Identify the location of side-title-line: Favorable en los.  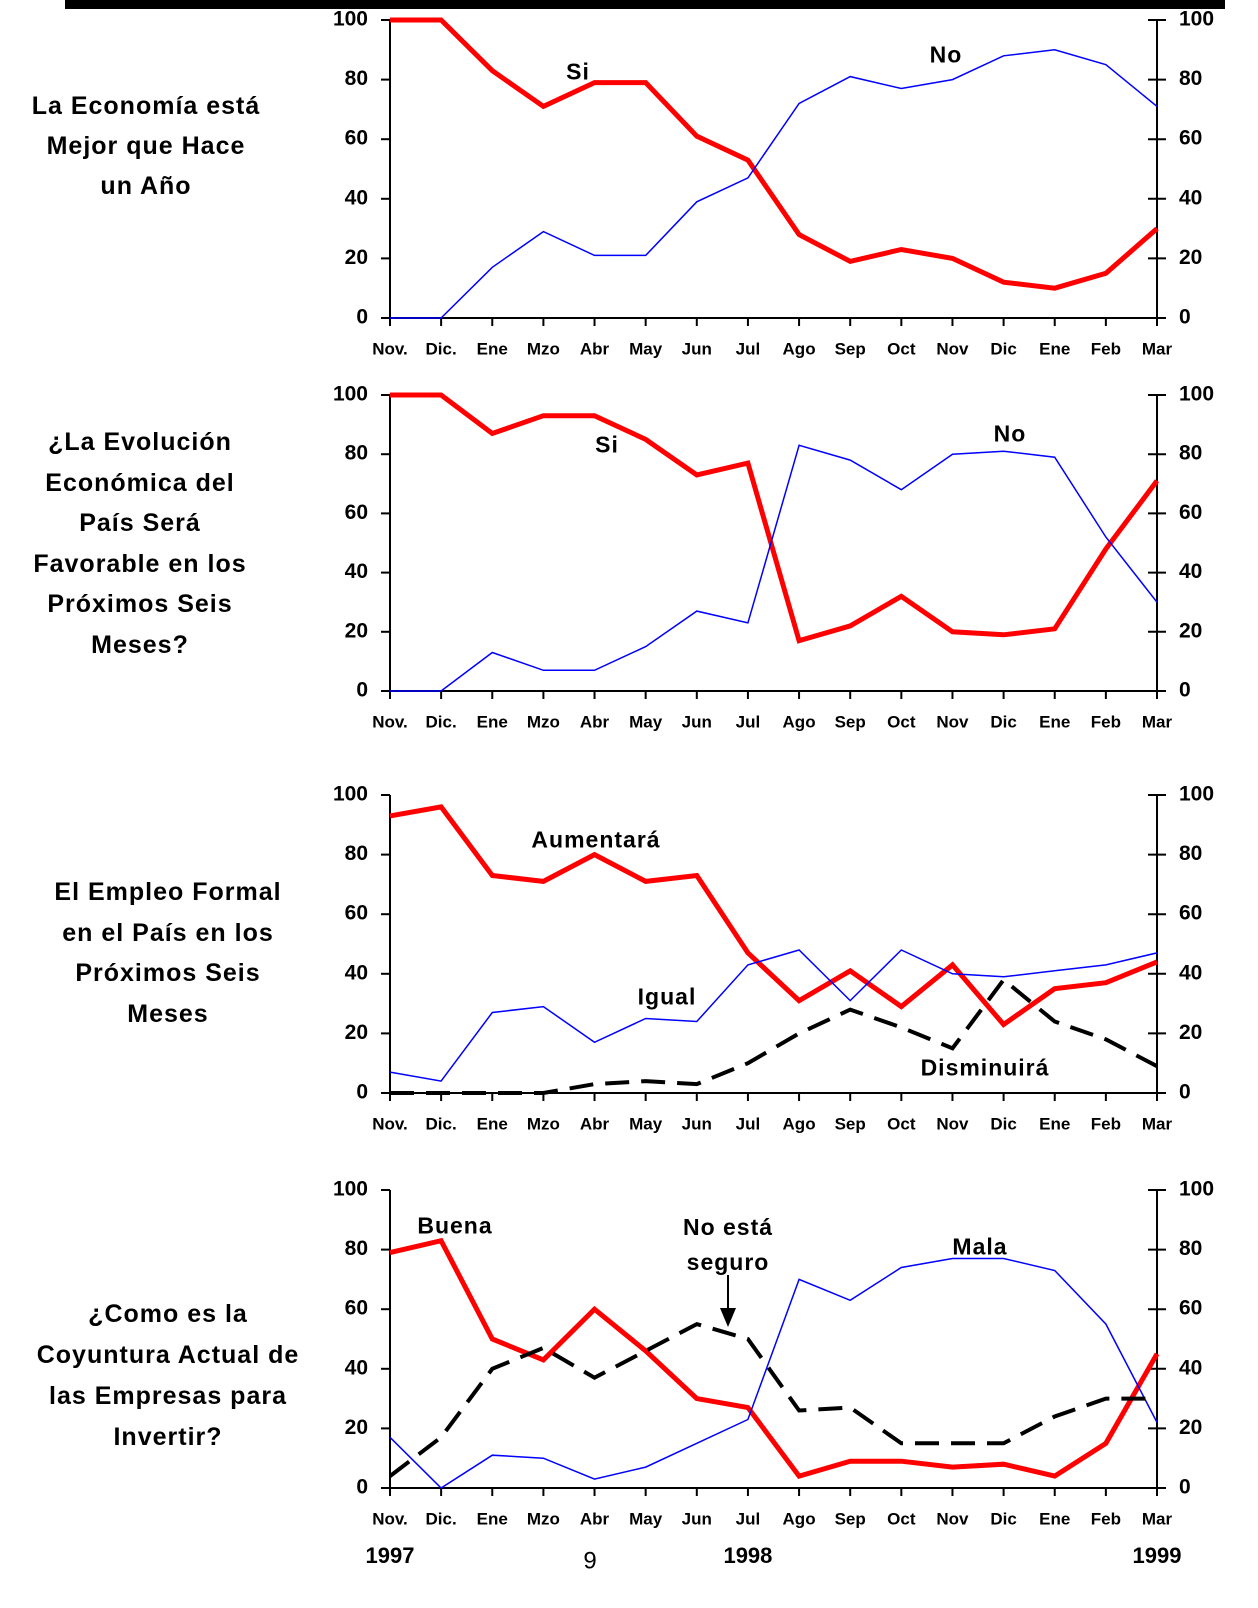
(140, 563).